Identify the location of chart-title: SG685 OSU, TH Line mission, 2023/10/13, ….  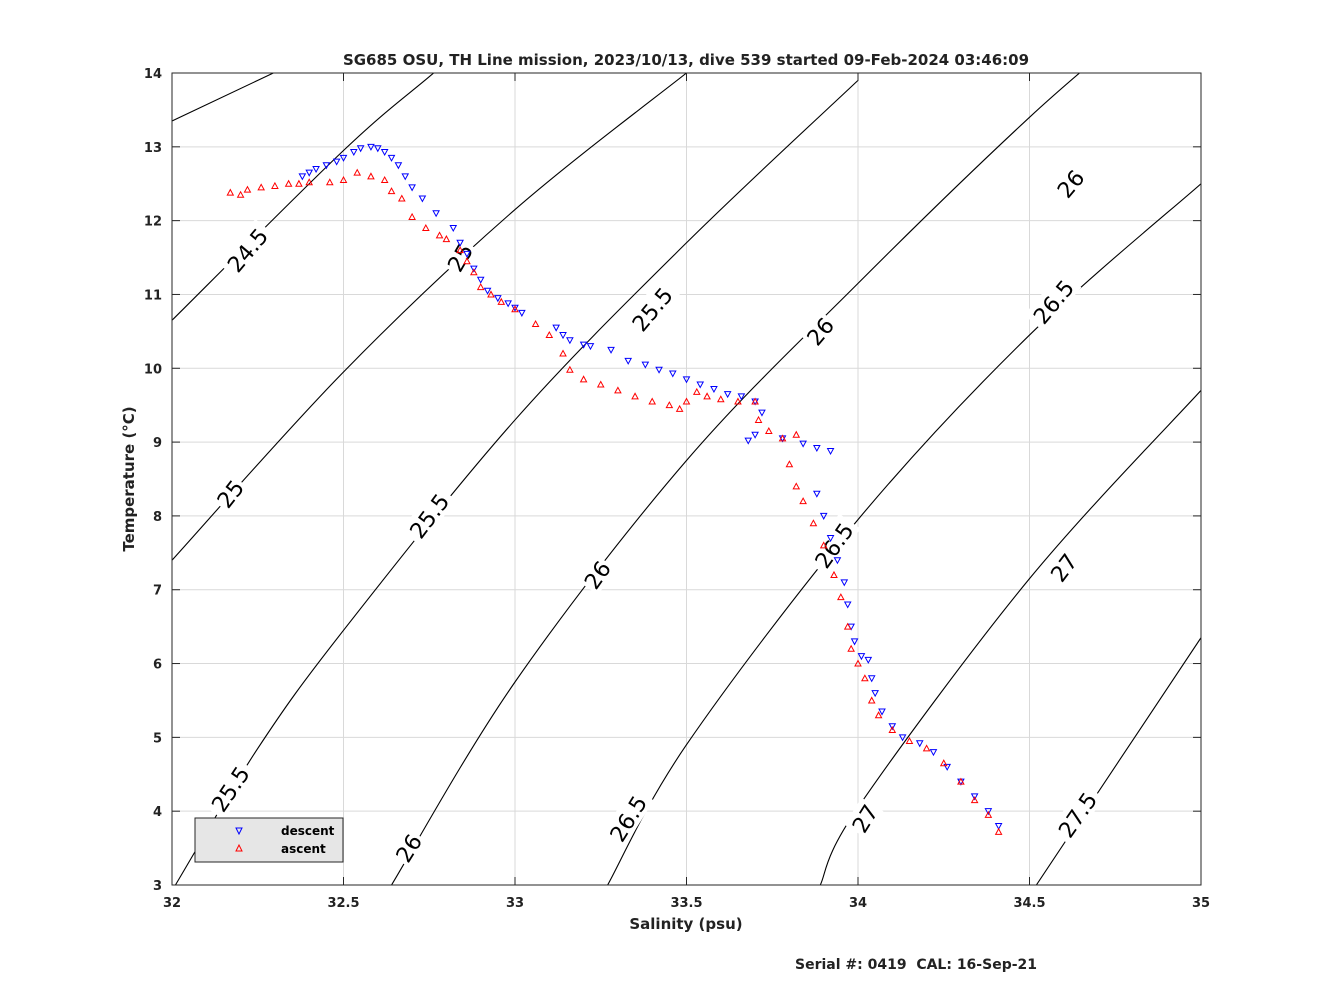
(686, 60).